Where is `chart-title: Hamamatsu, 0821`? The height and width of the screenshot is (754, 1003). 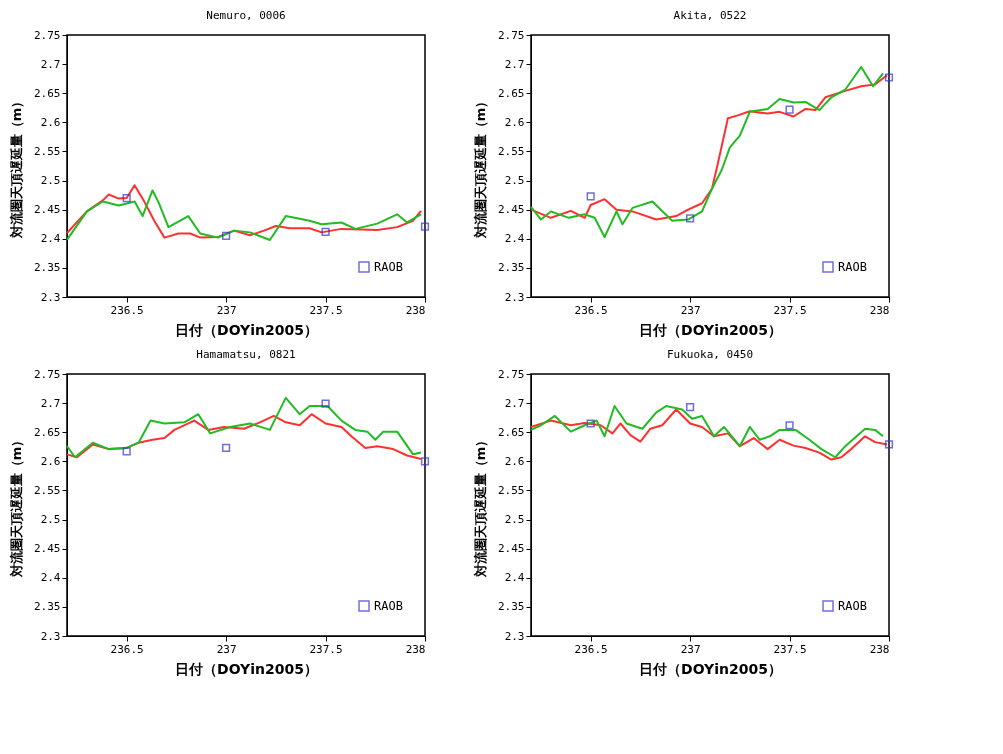
chart-title: Hamamatsu, 0821 is located at coordinates (246, 354).